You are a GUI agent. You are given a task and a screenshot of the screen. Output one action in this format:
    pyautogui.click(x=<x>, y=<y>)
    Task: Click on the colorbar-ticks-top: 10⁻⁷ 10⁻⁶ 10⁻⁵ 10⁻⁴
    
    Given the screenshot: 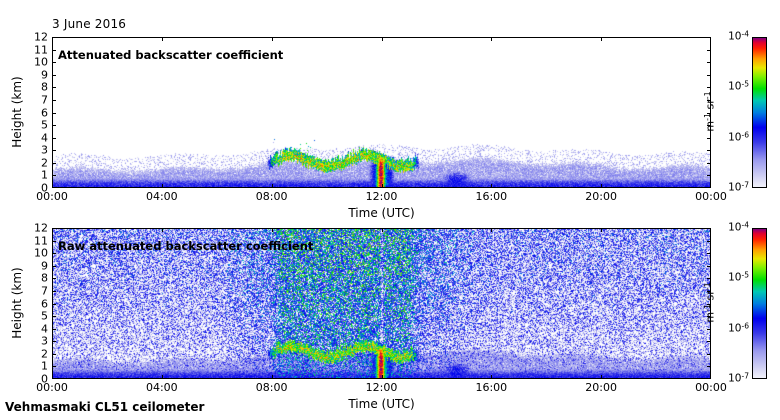 What is the action you would take?
    pyautogui.click(x=736, y=111)
    